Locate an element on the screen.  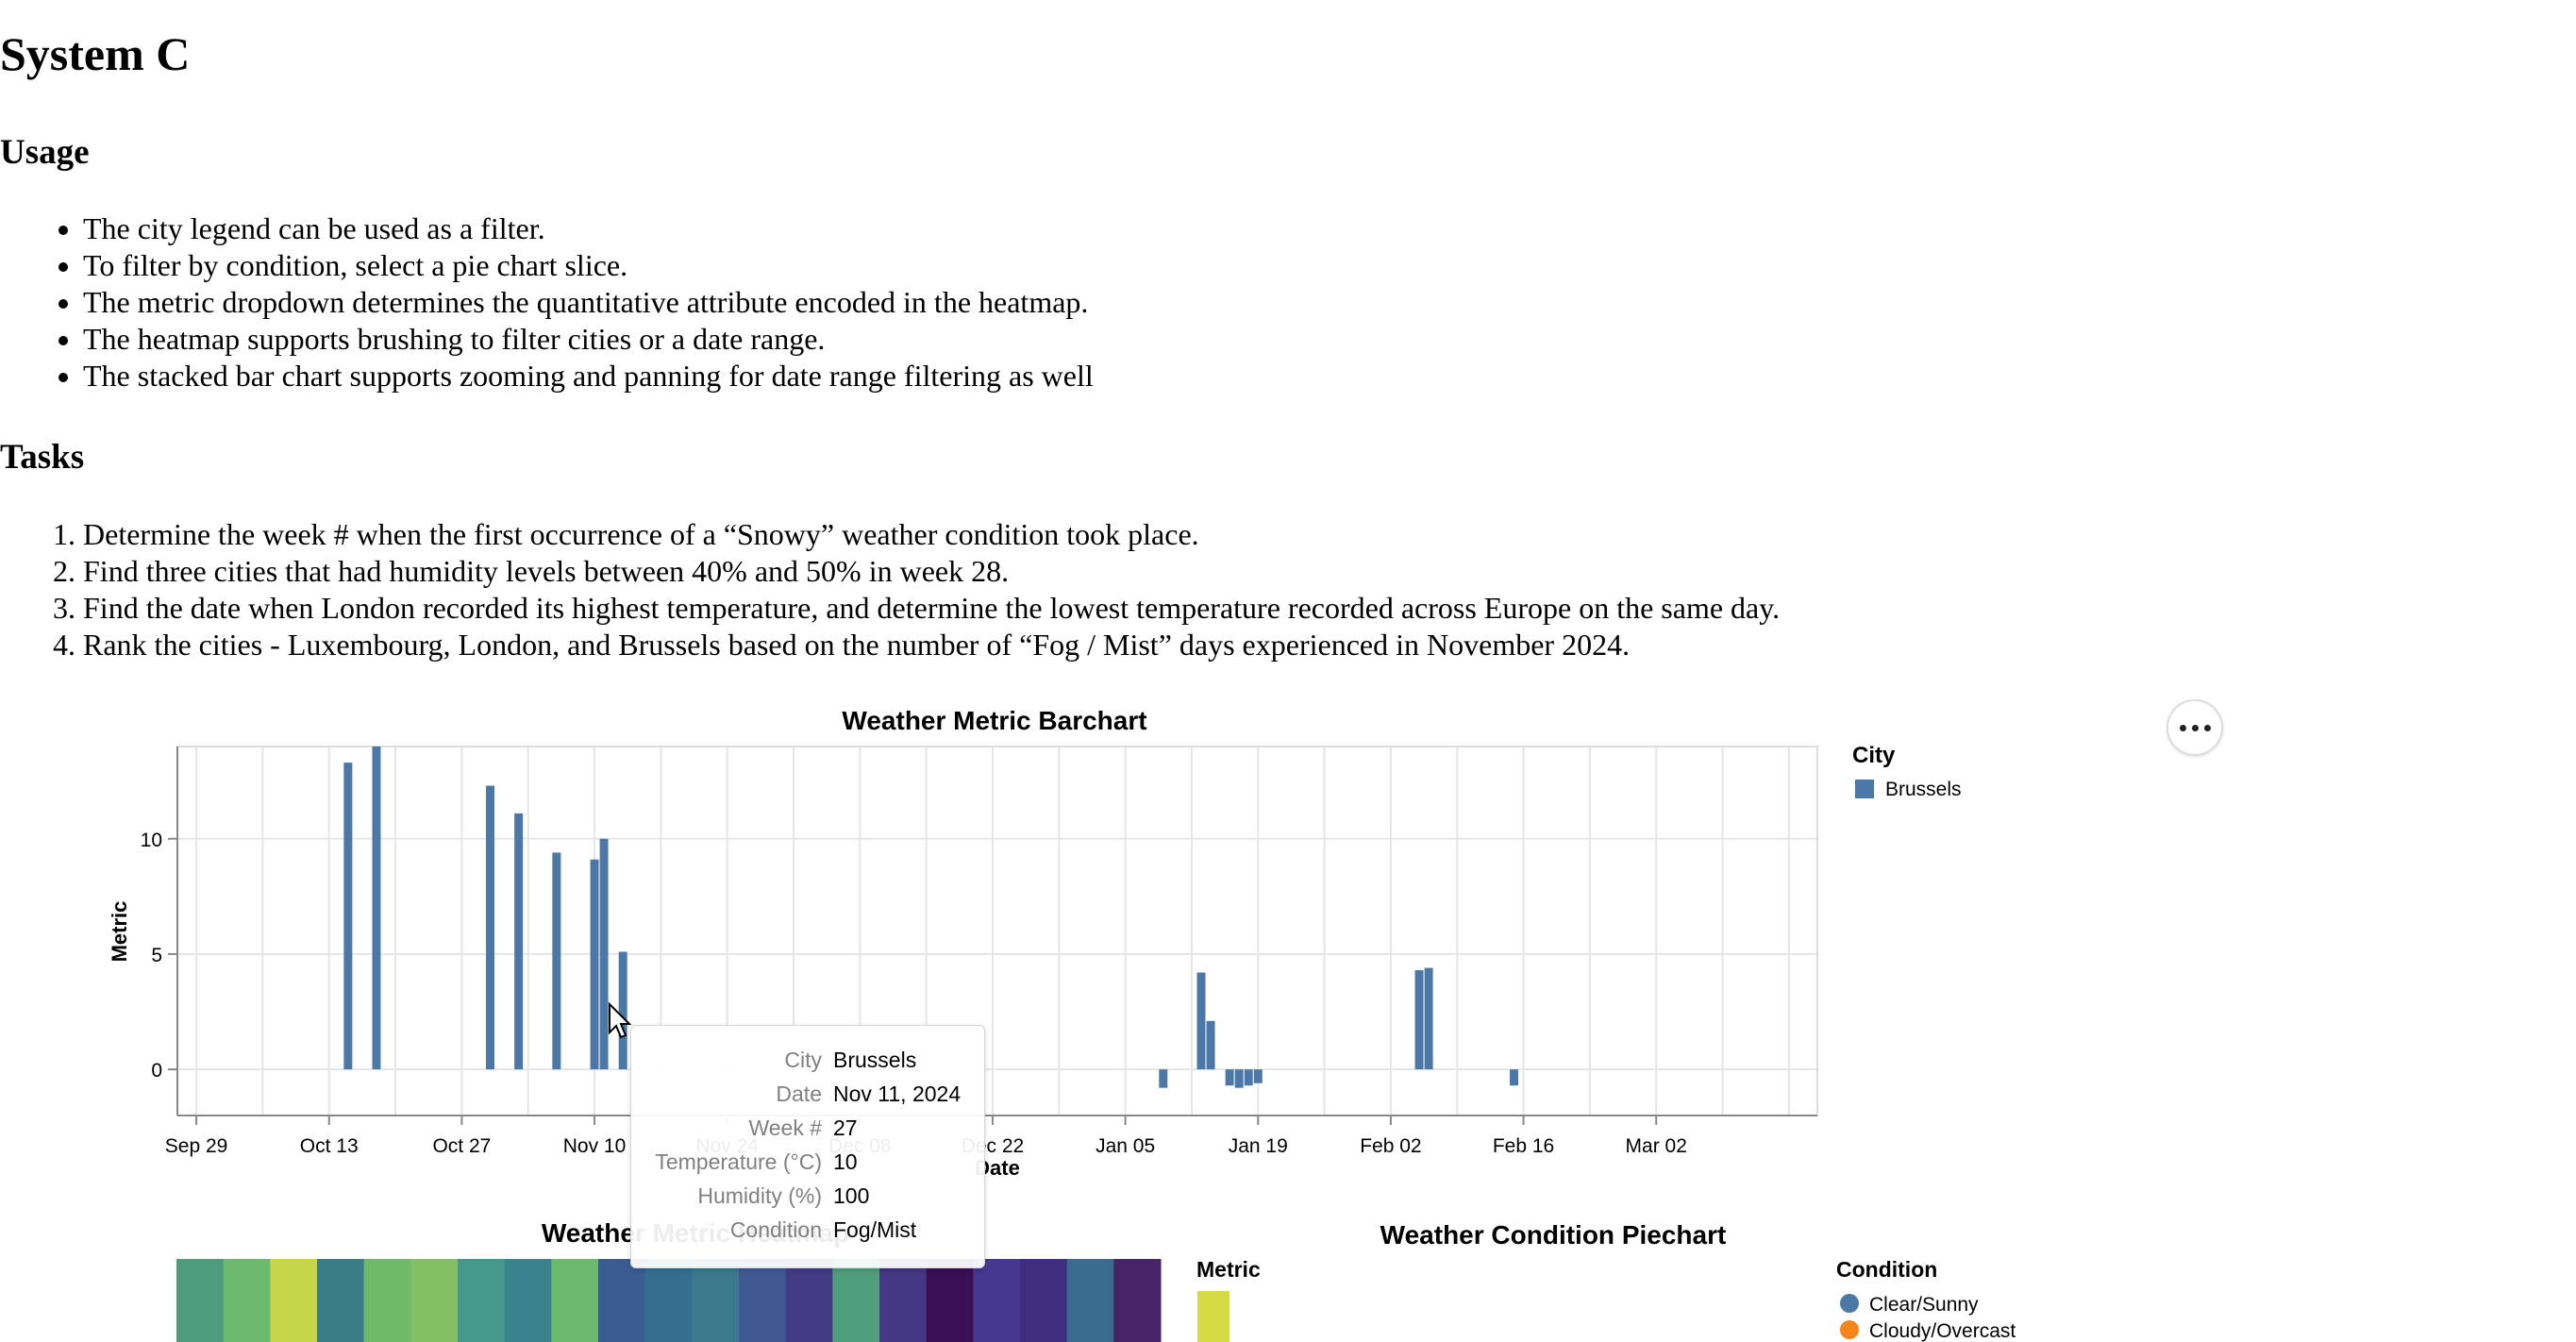
tooltip-row: Week # 27 is located at coordinates (798, 1128).